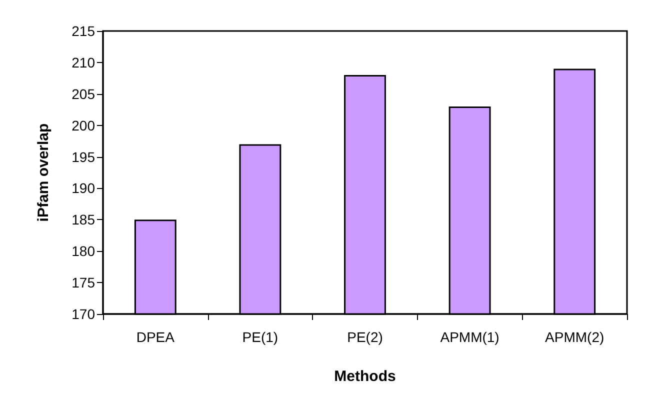  Describe the element at coordinates (470, 337) in the screenshot. I see `x-tick-label: APMM(1)` at that location.